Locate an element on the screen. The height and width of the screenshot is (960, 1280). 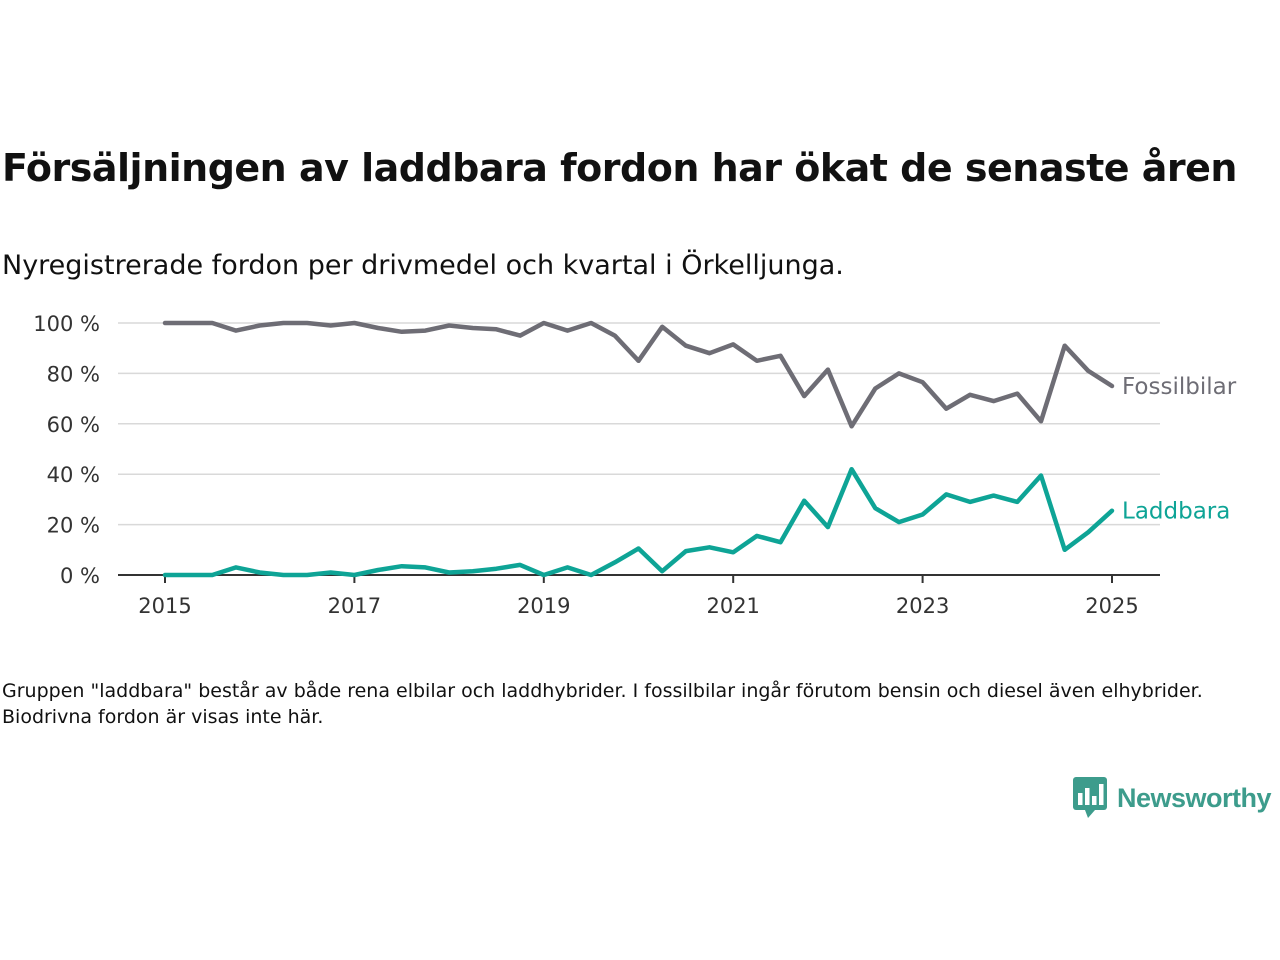
series-line-laddbara is located at coordinates (638, 522).